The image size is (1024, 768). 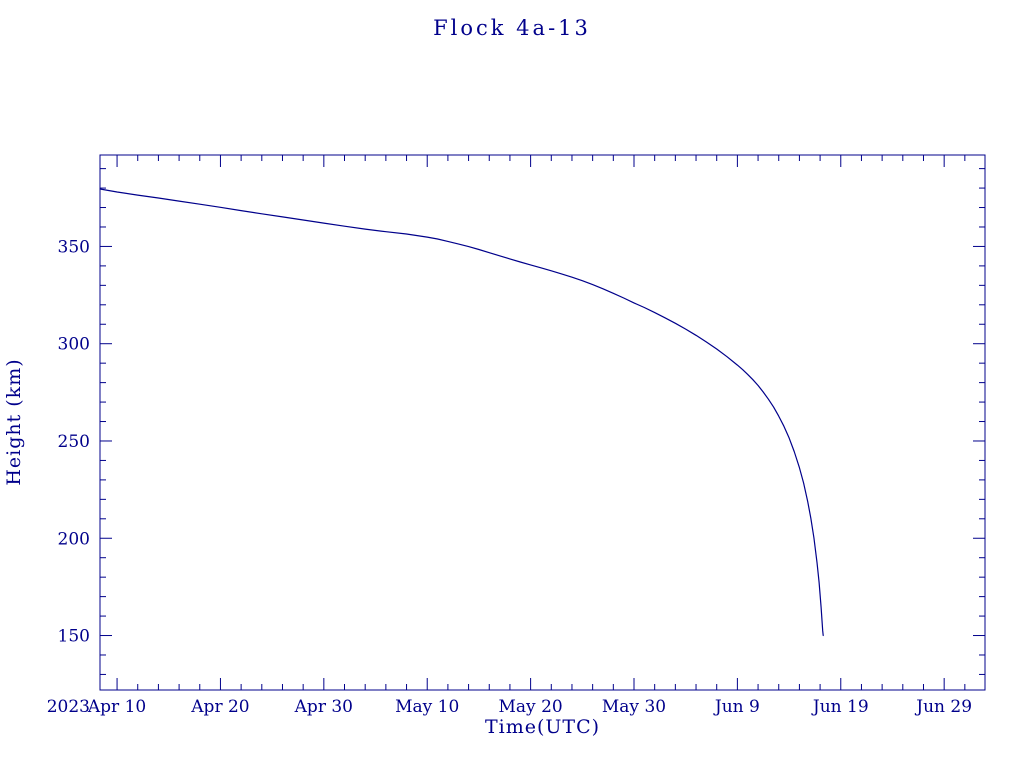 I want to click on x-tick-label: Apr 30, so click(x=323, y=707).